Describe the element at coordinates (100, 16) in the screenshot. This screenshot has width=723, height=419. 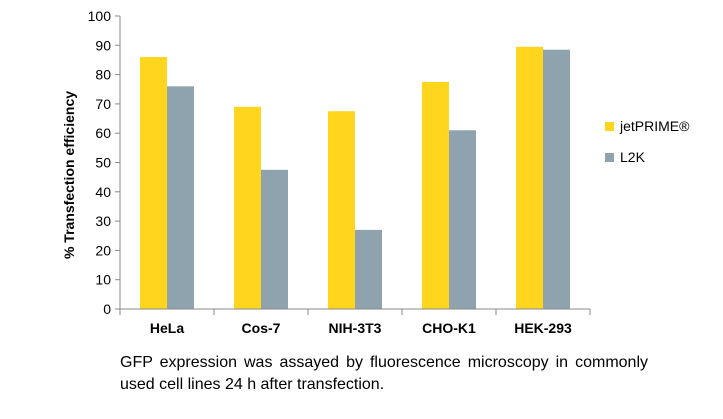
I see `y-tick-label: 100` at that location.